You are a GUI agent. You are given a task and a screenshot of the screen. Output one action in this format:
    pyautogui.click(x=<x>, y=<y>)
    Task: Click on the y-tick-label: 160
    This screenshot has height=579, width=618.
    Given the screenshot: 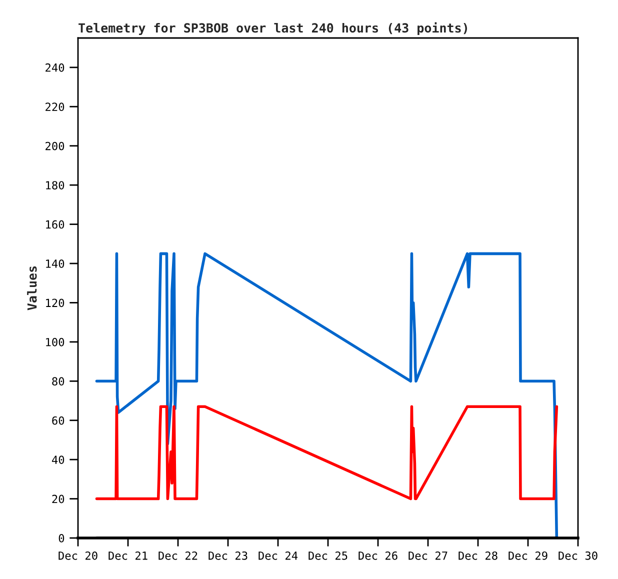 What is the action you would take?
    pyautogui.click(x=55, y=224)
    